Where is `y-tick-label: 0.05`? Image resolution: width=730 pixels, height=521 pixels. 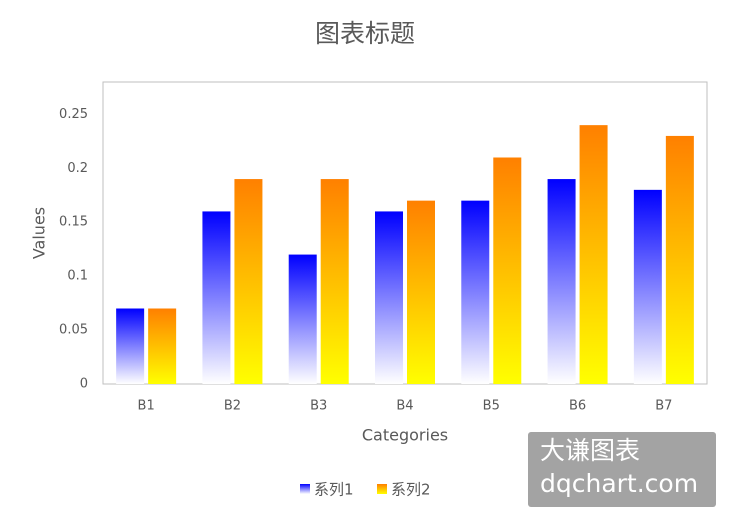
y-tick-label: 0.05 is located at coordinates (73, 330).